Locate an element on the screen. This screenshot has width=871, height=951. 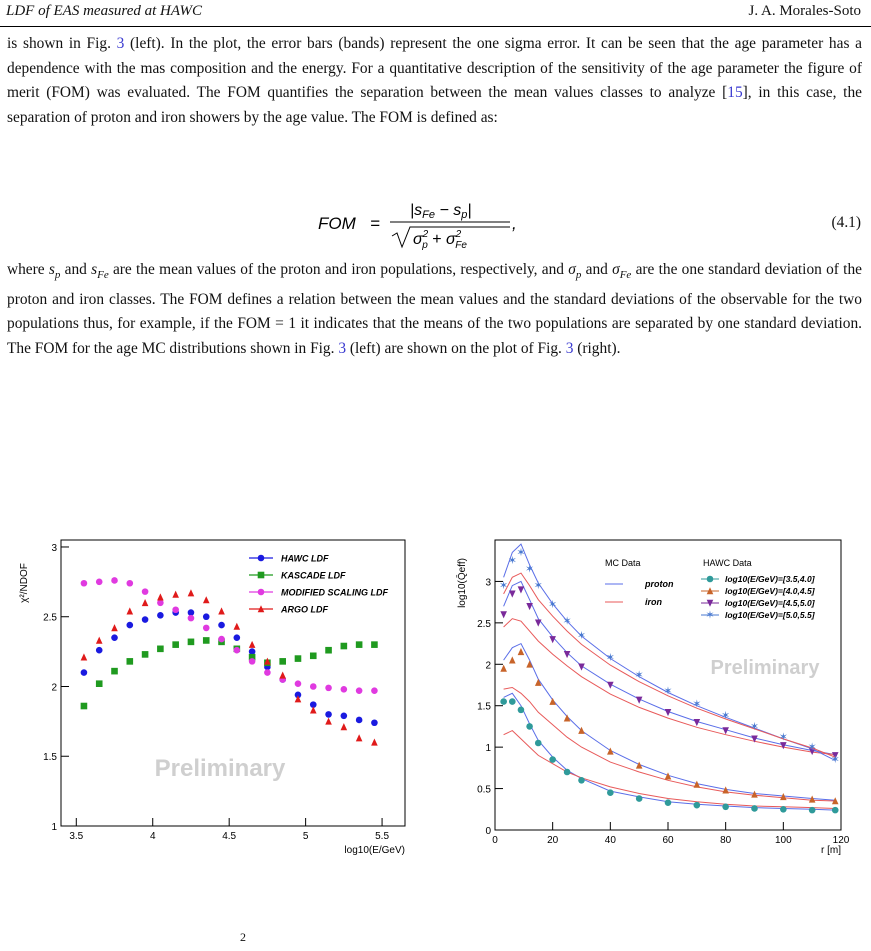
plot-frame is located at coordinates (233, 683).